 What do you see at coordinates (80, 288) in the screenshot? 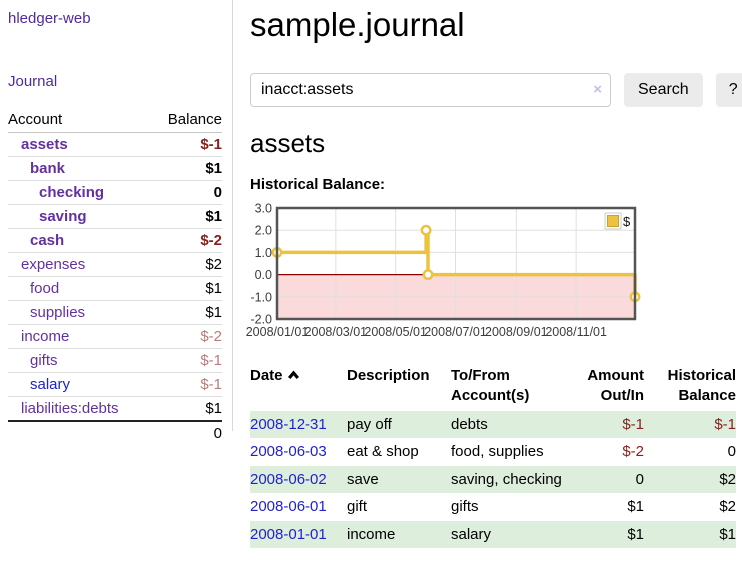
I see `account-name-cell: food` at bounding box center [80, 288].